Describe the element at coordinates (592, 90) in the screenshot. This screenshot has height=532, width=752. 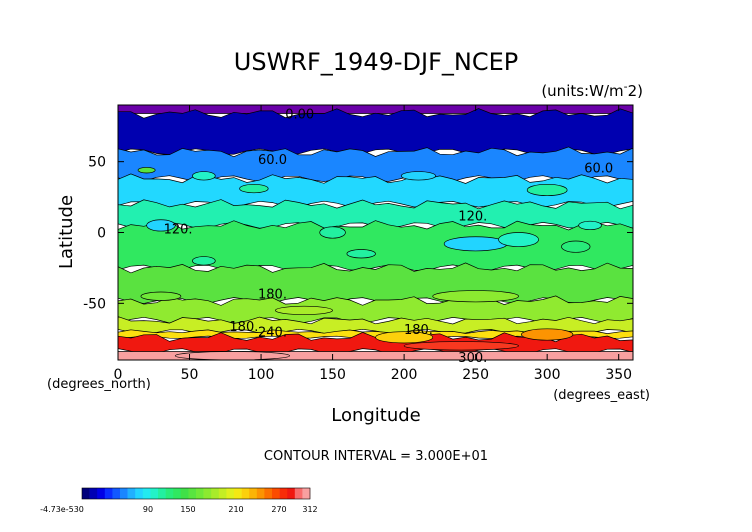
I see `units-label: (units:W/m-2)` at that location.